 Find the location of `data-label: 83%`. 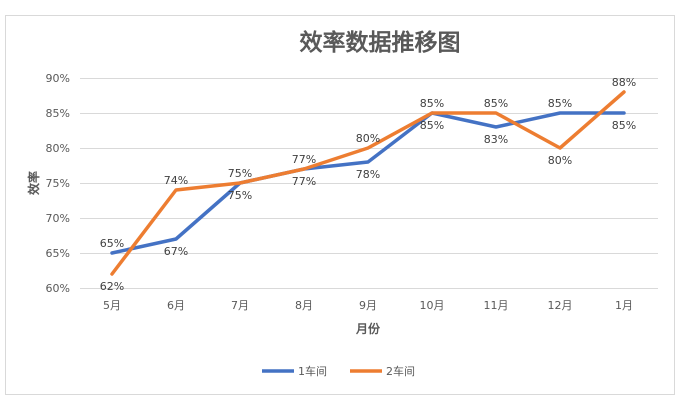

data-label: 83% is located at coordinates (496, 139).